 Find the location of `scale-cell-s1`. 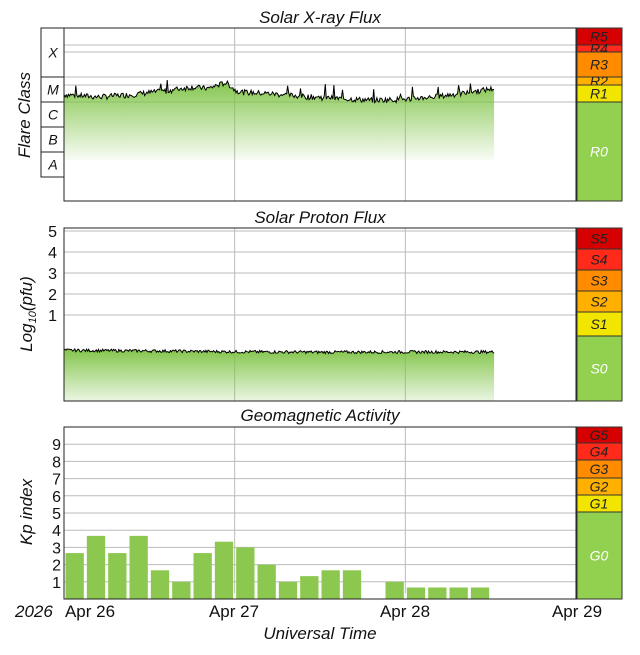

scale-cell-s1 is located at coordinates (599, 324).